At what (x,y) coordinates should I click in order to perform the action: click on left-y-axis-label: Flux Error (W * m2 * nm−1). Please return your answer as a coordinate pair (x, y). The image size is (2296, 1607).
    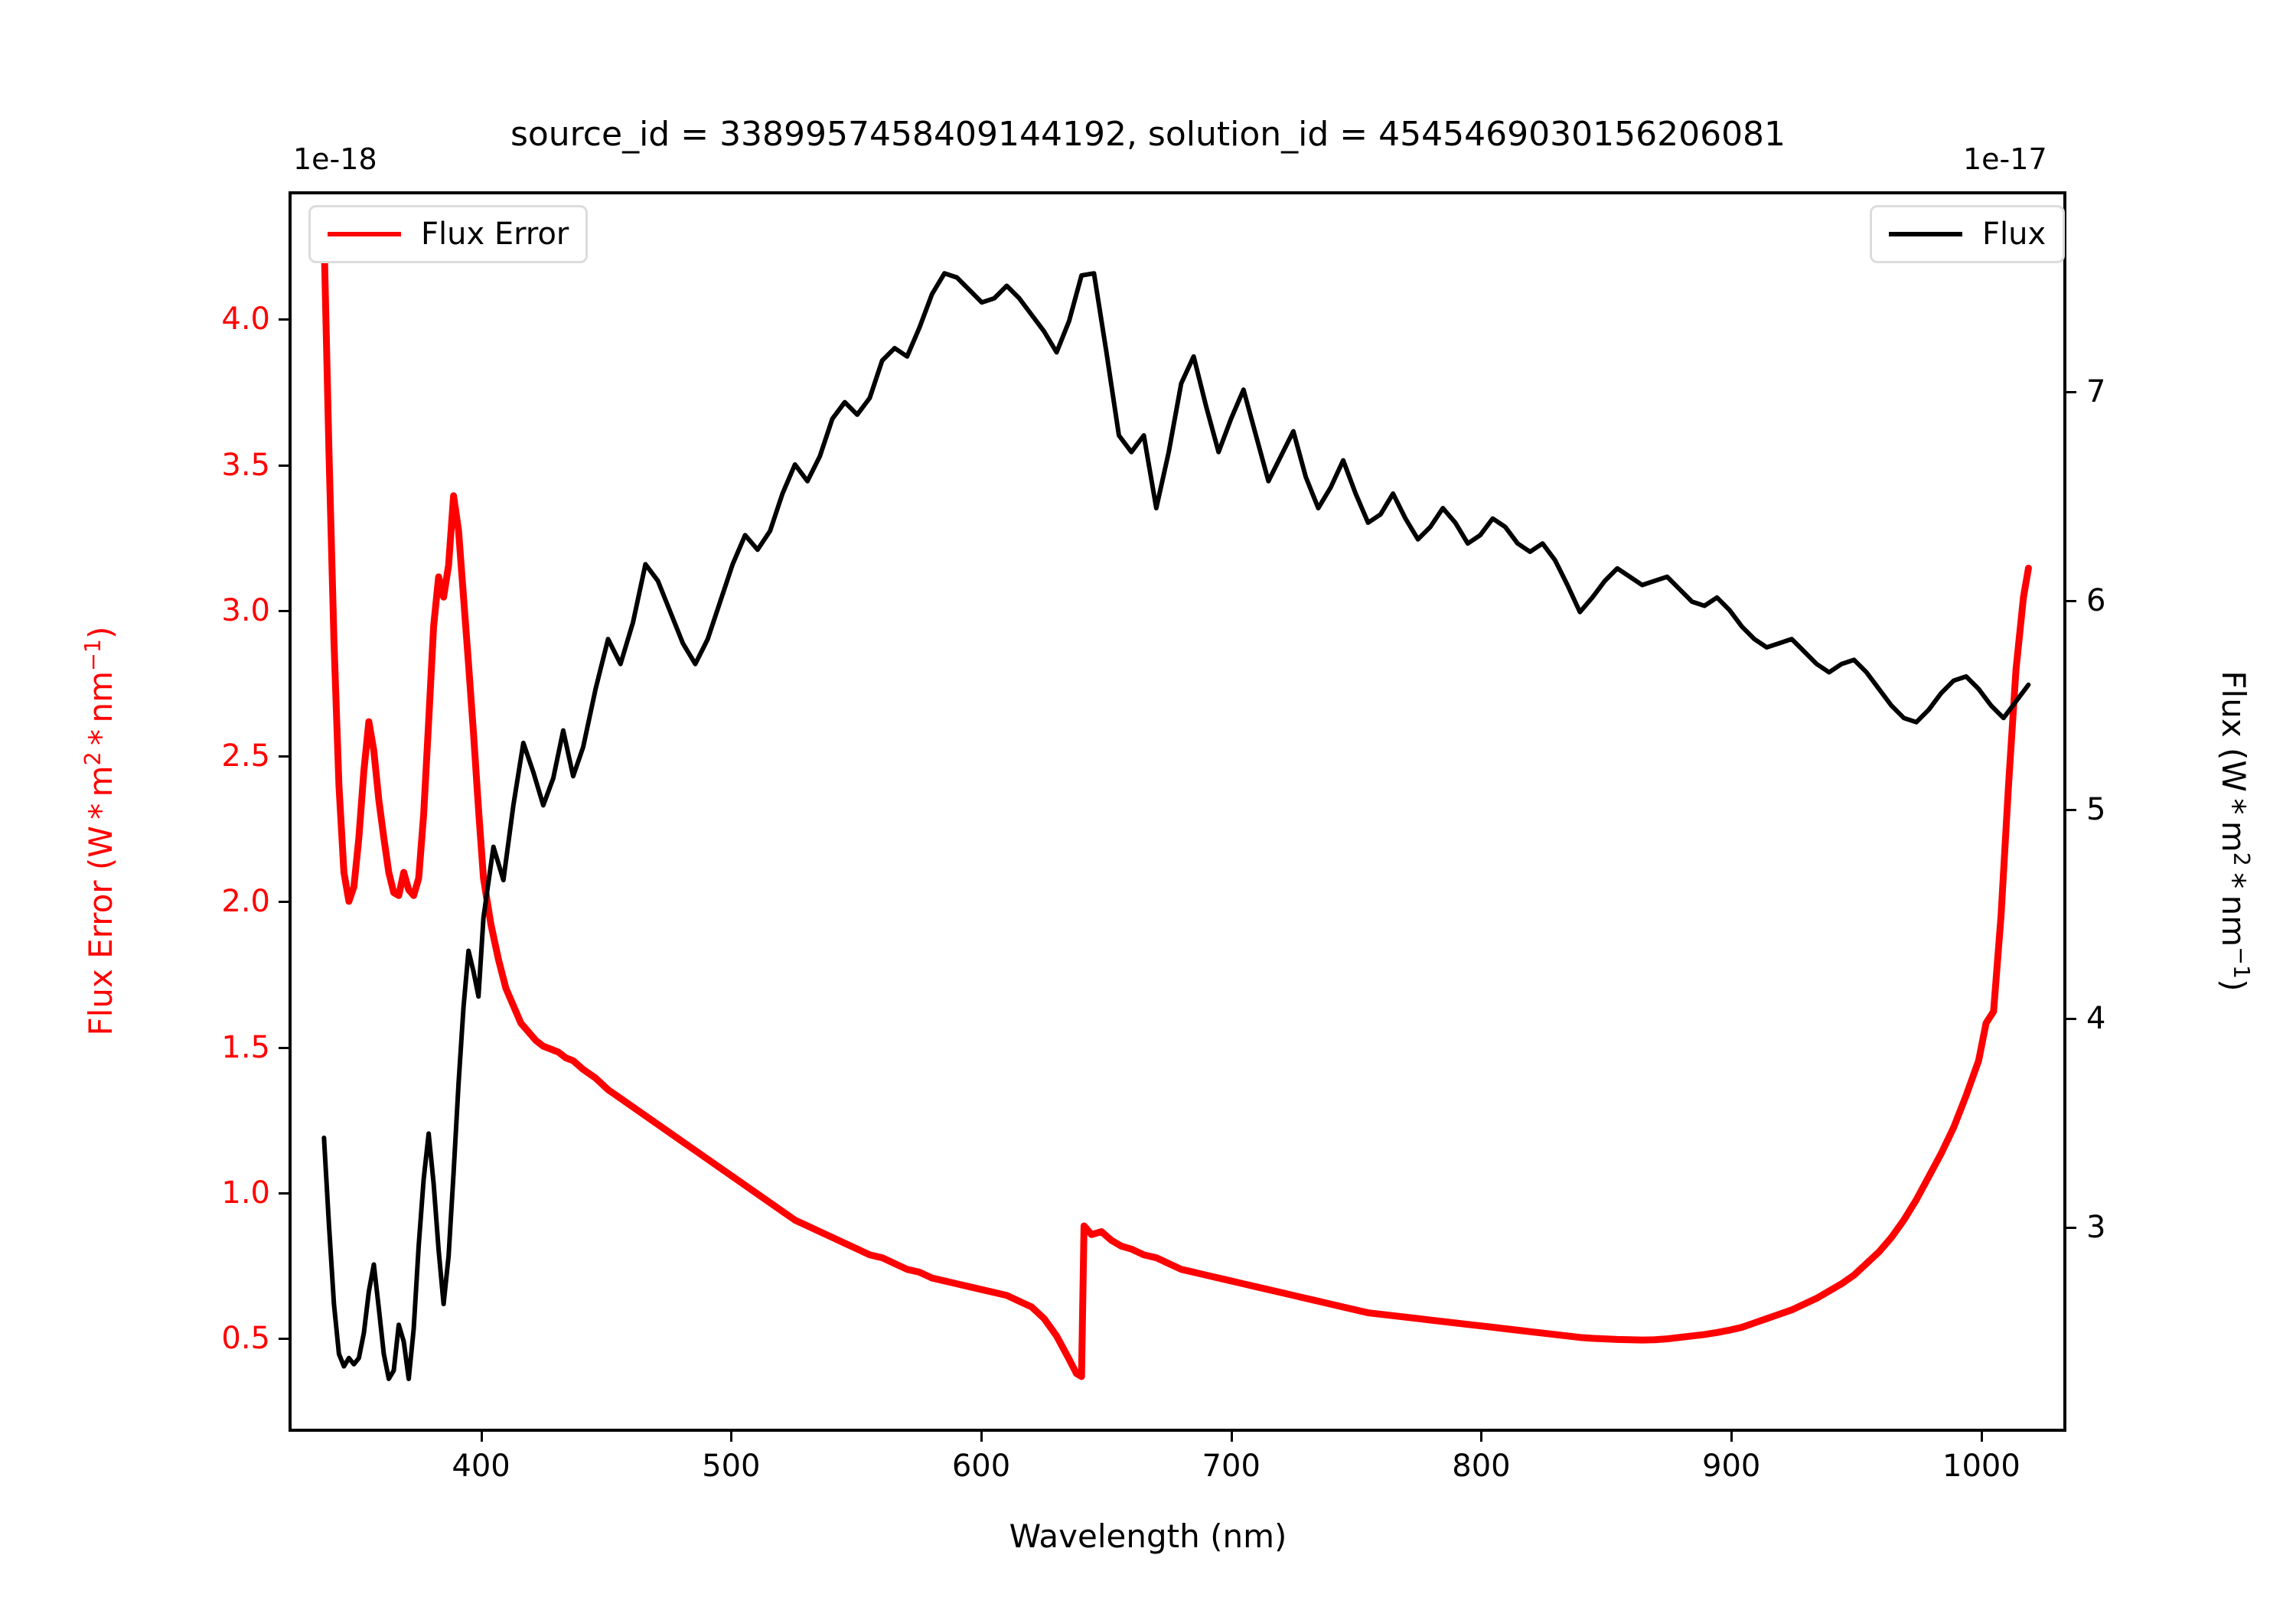
    Looking at the image, I should click on (99, 831).